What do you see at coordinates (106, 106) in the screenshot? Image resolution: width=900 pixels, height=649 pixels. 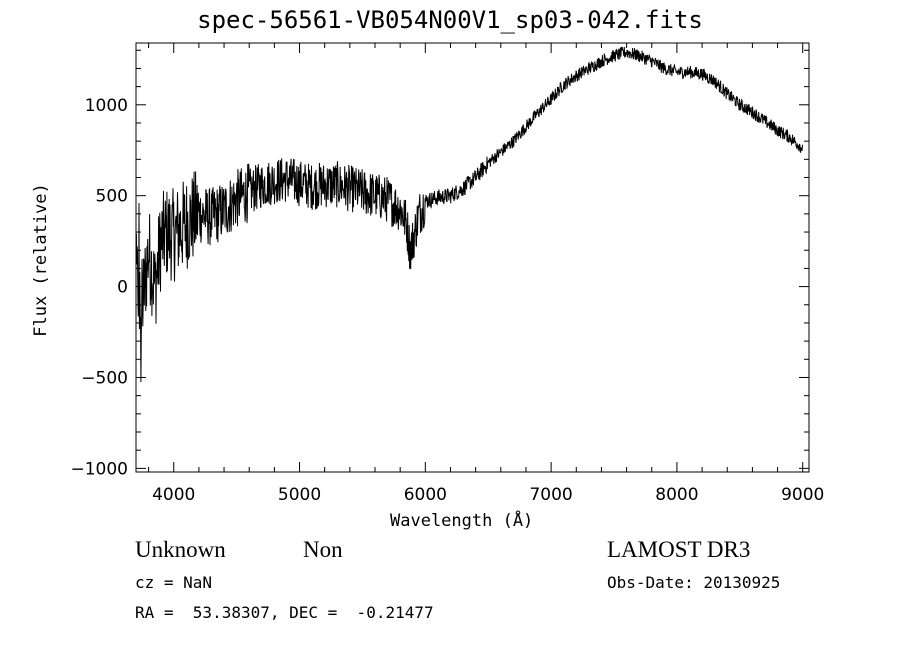 I see `y-tick-label: 1000` at bounding box center [106, 106].